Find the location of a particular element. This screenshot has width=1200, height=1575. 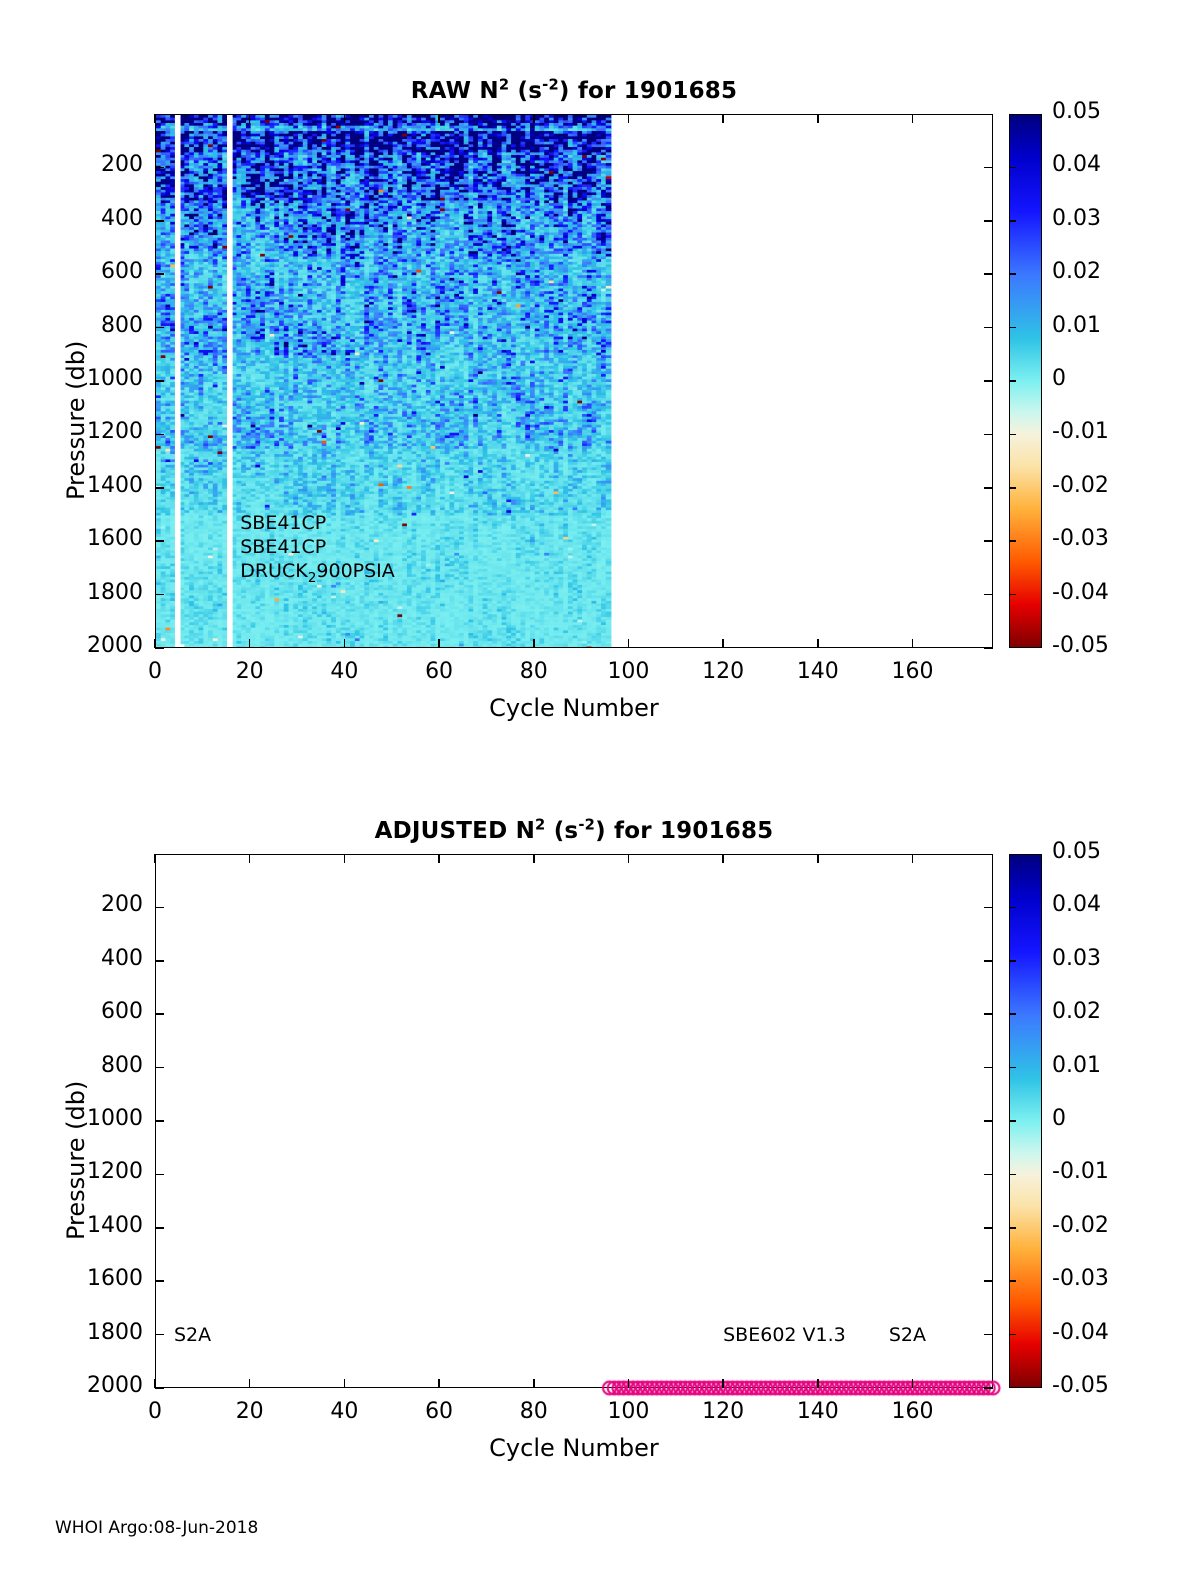

y-tick-label: 2000 is located at coordinates (115, 645).